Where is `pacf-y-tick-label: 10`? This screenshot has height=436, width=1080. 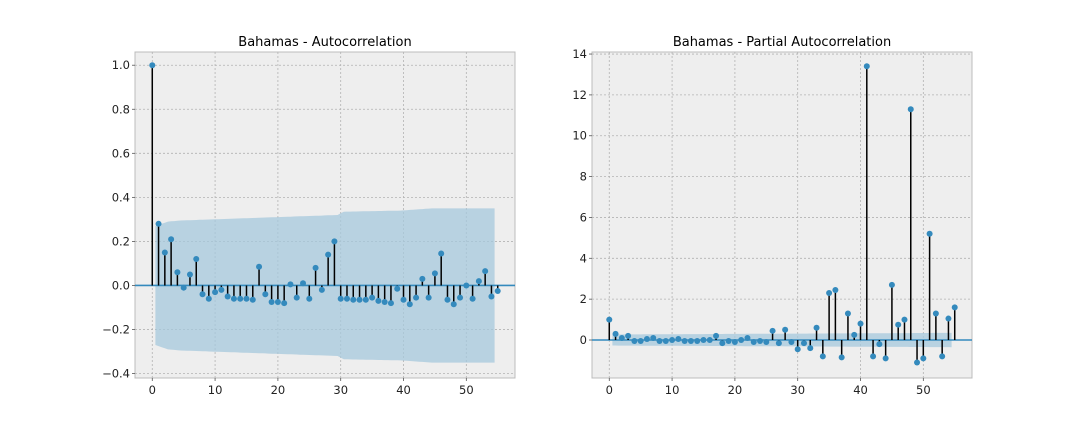
pacf-y-tick-label: 10 is located at coordinates (579, 136).